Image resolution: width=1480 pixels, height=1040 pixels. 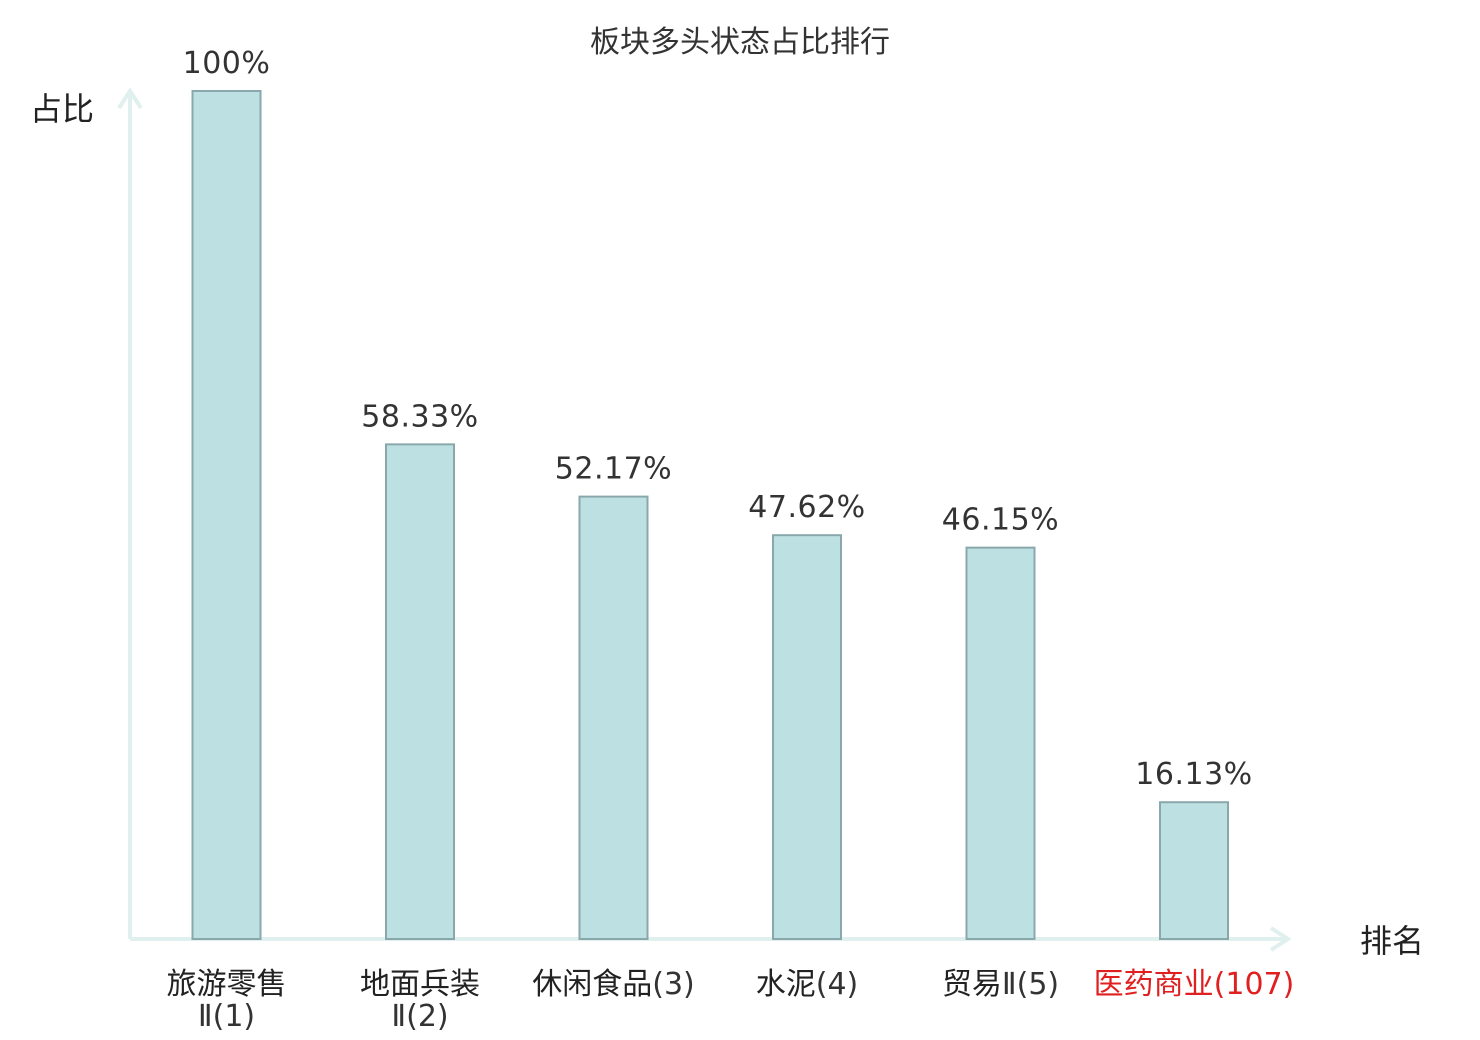 I want to click on x-axis-label: 排名, so click(x=1392, y=941).